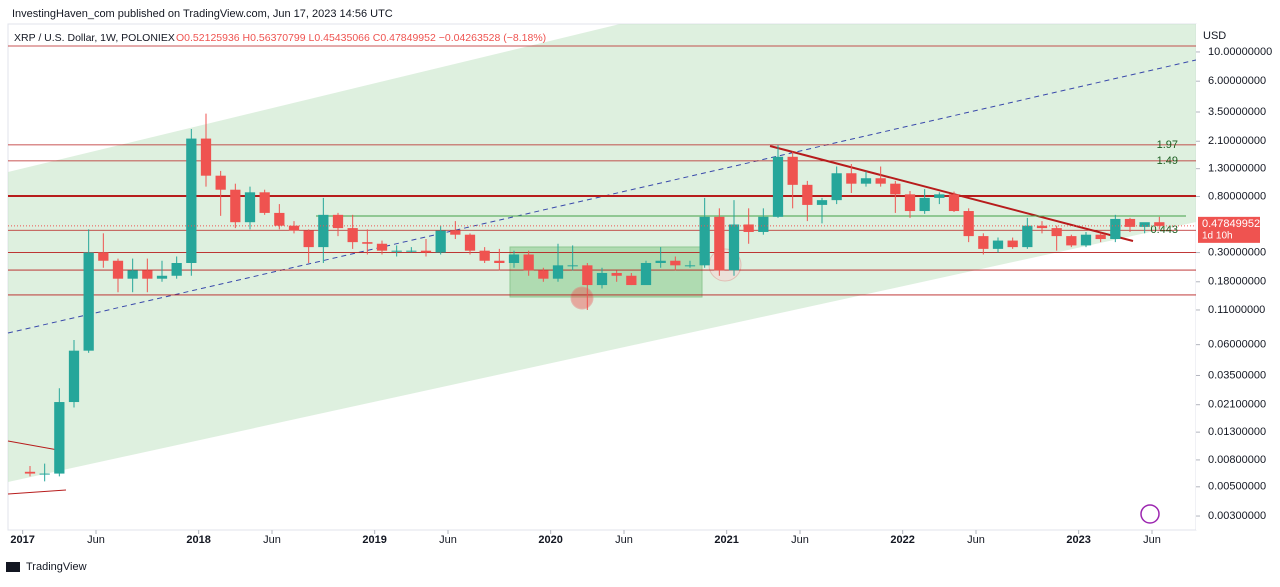 Image resolution: width=1280 pixels, height=587 pixels. I want to click on x-tick-label: 2023, so click(1078, 540).